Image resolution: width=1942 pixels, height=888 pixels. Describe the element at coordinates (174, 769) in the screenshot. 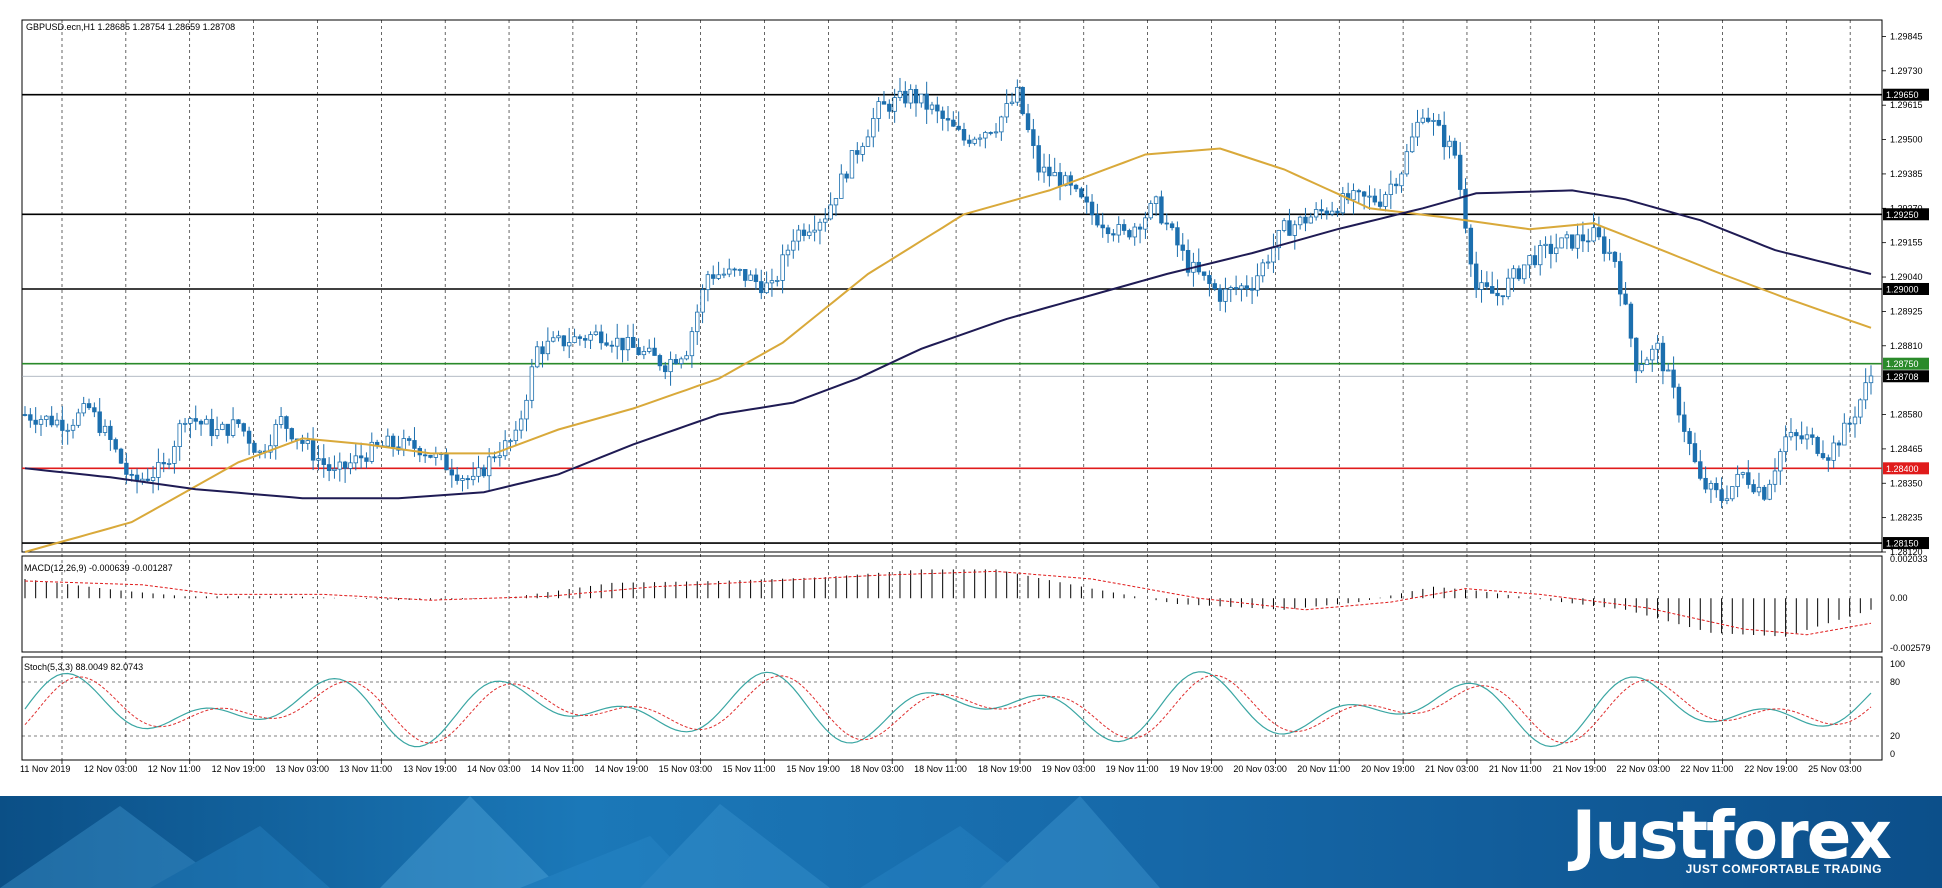

I see `x-tick-label: 12 Nov 11:00` at that location.